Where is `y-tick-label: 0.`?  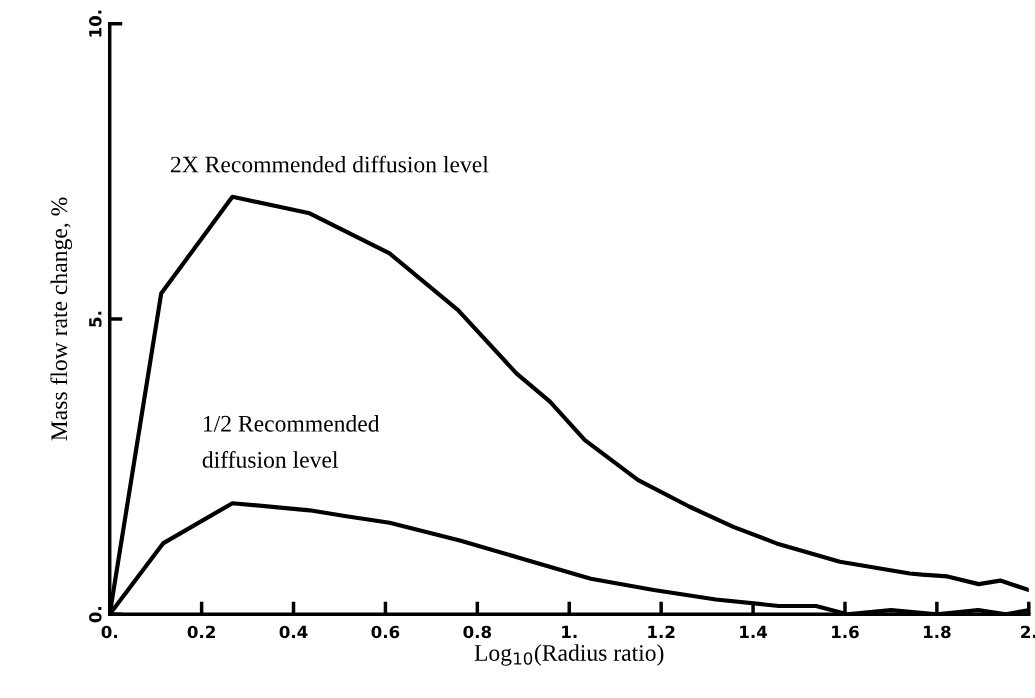 y-tick-label: 0. is located at coordinates (95, 614).